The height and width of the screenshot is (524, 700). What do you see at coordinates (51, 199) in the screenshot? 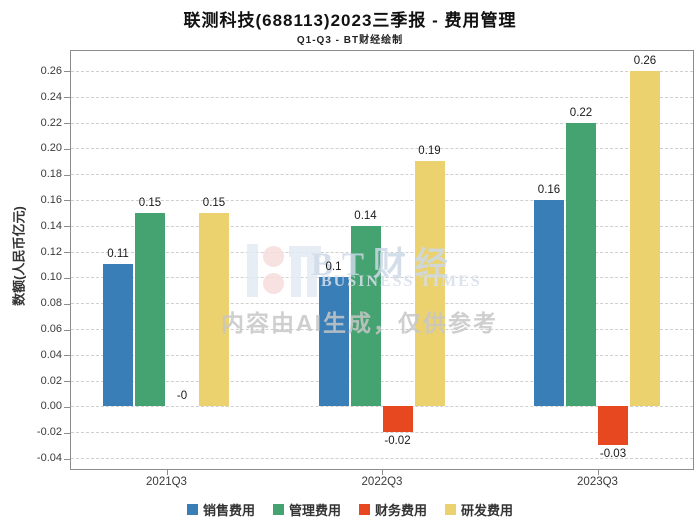
I see `y-tick-label: 0.16` at bounding box center [51, 199].